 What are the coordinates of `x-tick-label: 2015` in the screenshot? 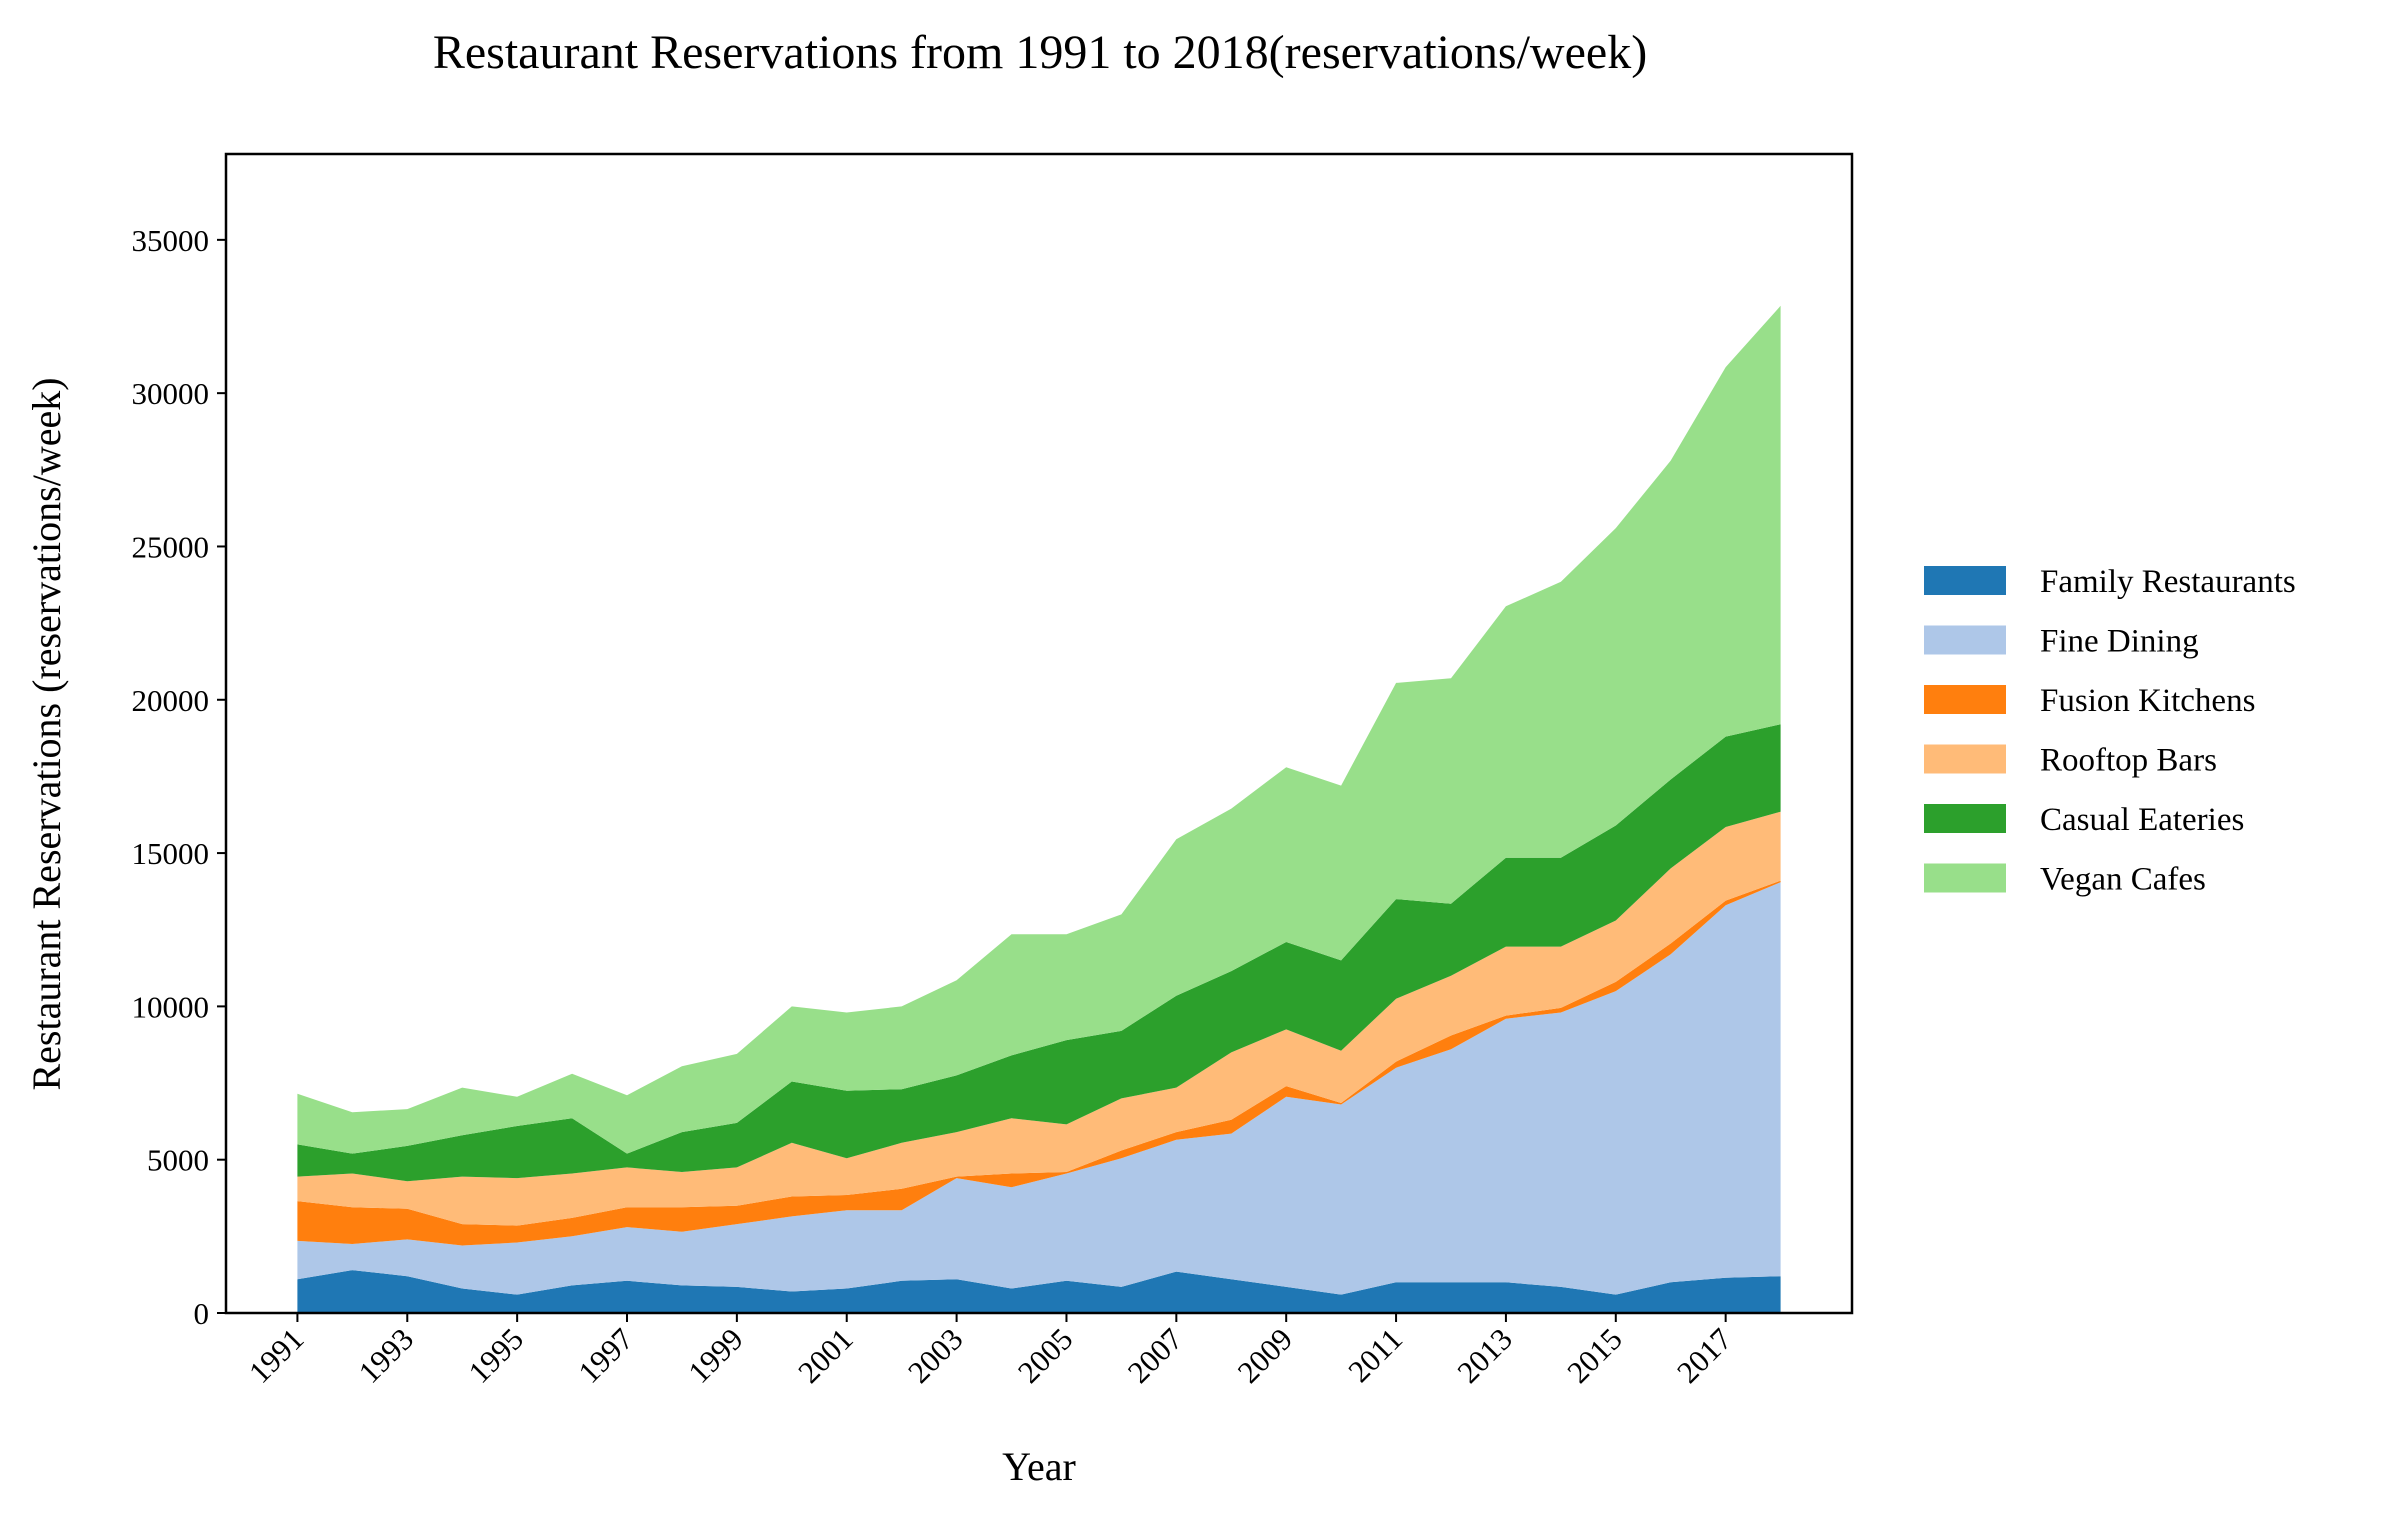 It's located at (1594, 1355).